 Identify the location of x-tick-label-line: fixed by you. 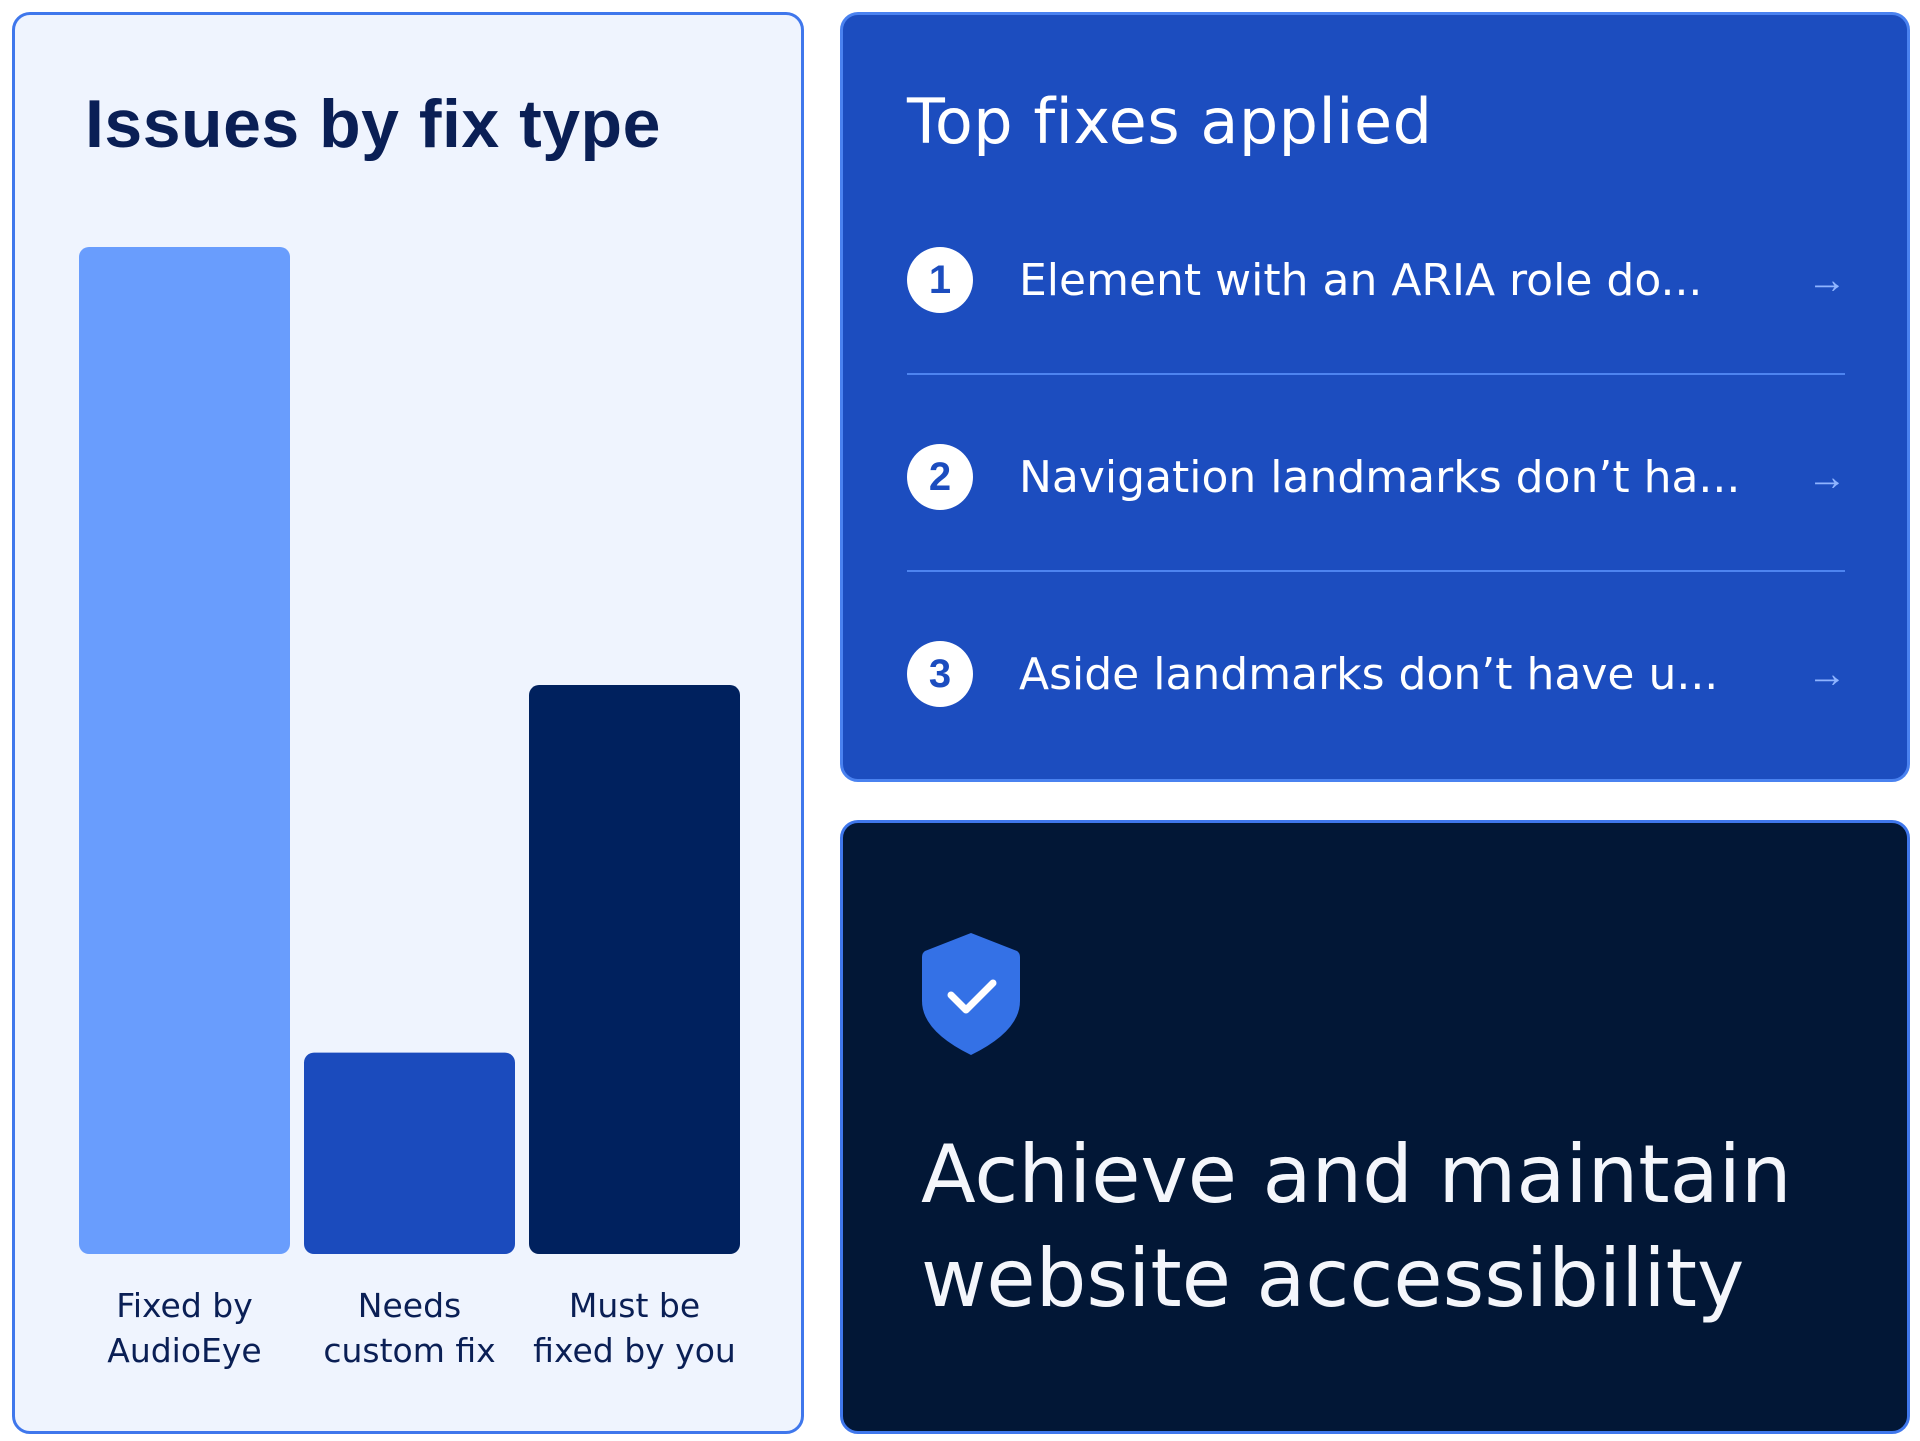
(634, 1350).